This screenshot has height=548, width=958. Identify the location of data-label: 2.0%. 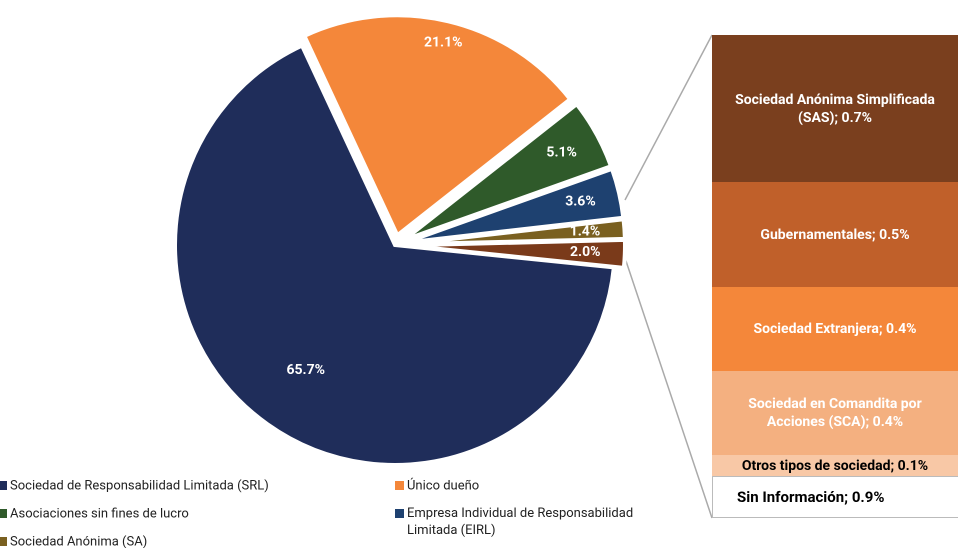
(585, 252).